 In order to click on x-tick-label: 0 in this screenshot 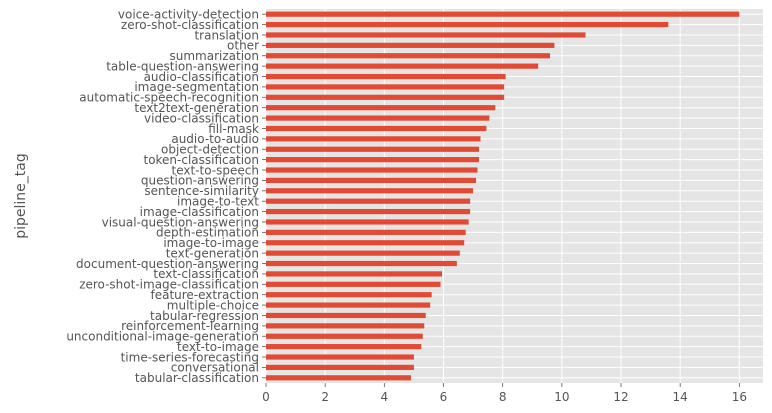, I will do `click(266, 397)`.